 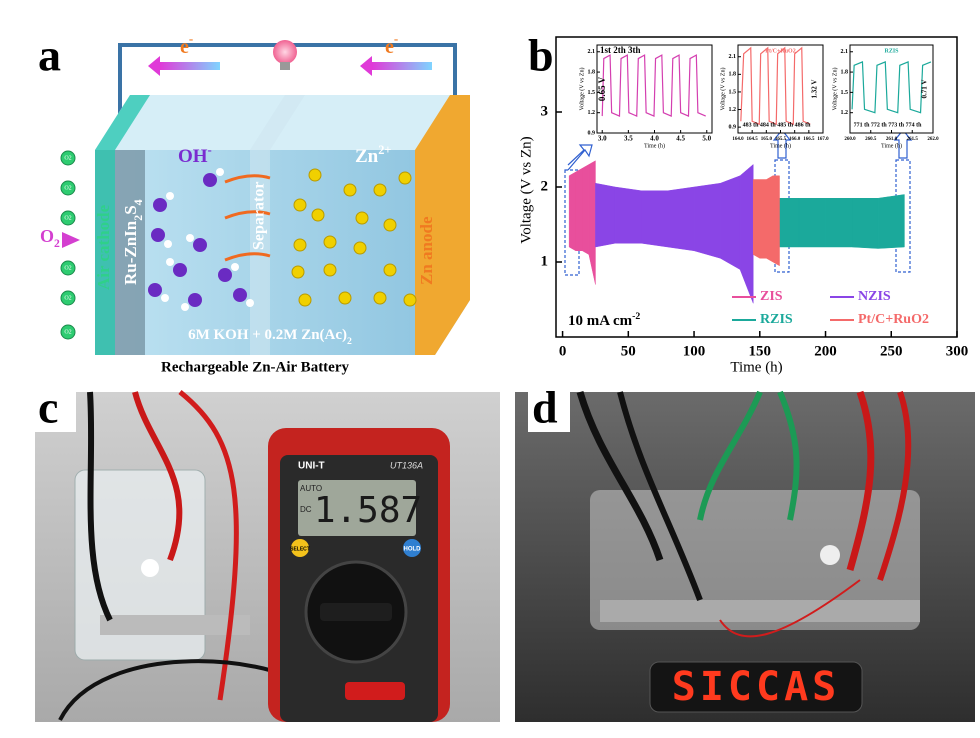 What do you see at coordinates (306, 509) in the screenshot?
I see `meter-current: DC` at bounding box center [306, 509].